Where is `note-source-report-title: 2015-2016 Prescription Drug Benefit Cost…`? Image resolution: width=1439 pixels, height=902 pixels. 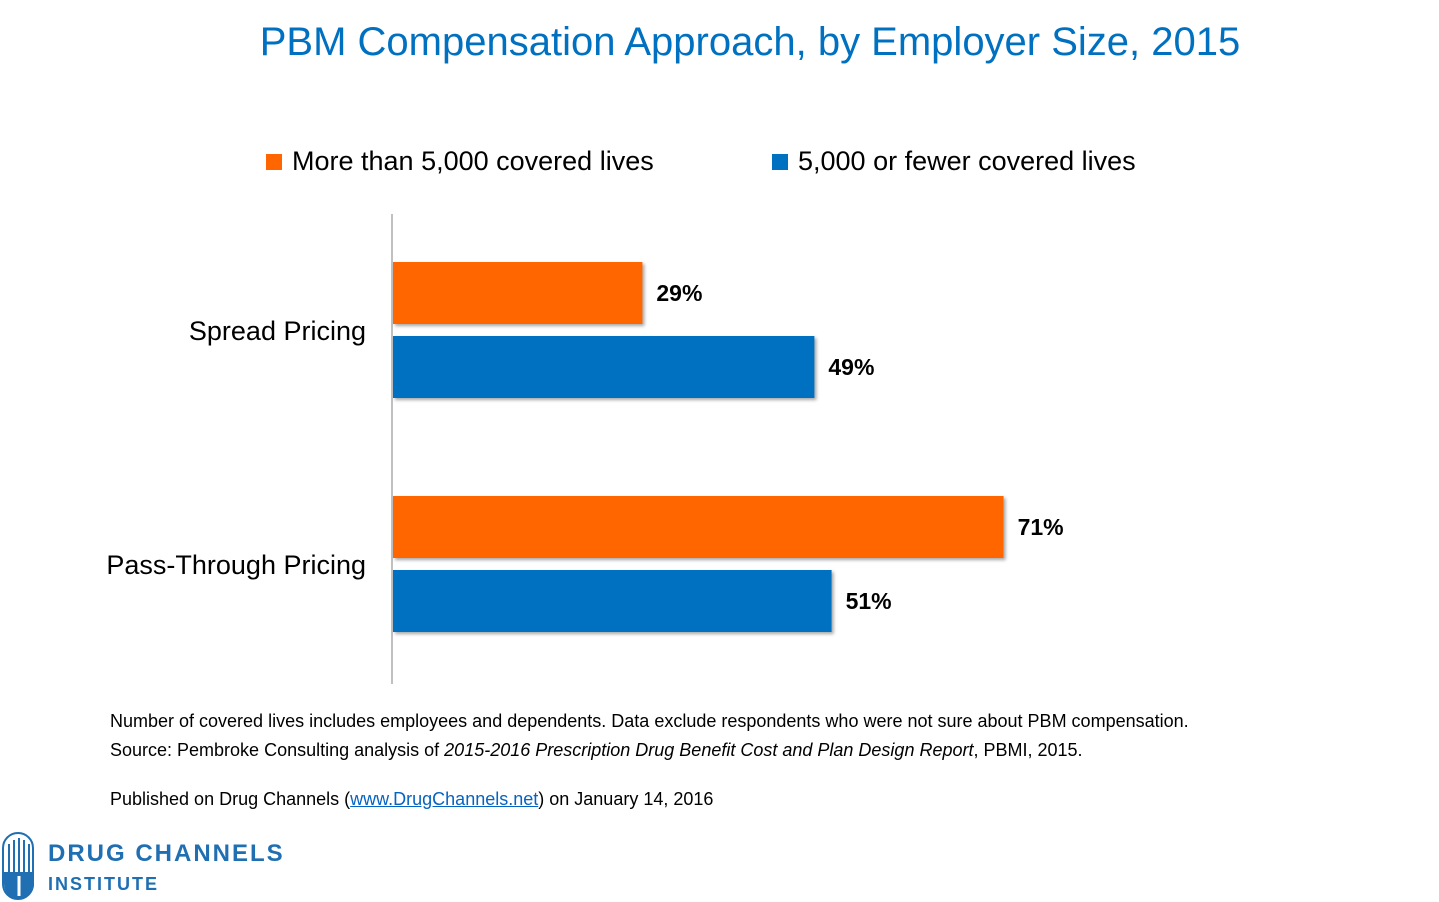 note-source-report-title: 2015-2016 Prescription Drug Benefit Cost… is located at coordinates (709, 750).